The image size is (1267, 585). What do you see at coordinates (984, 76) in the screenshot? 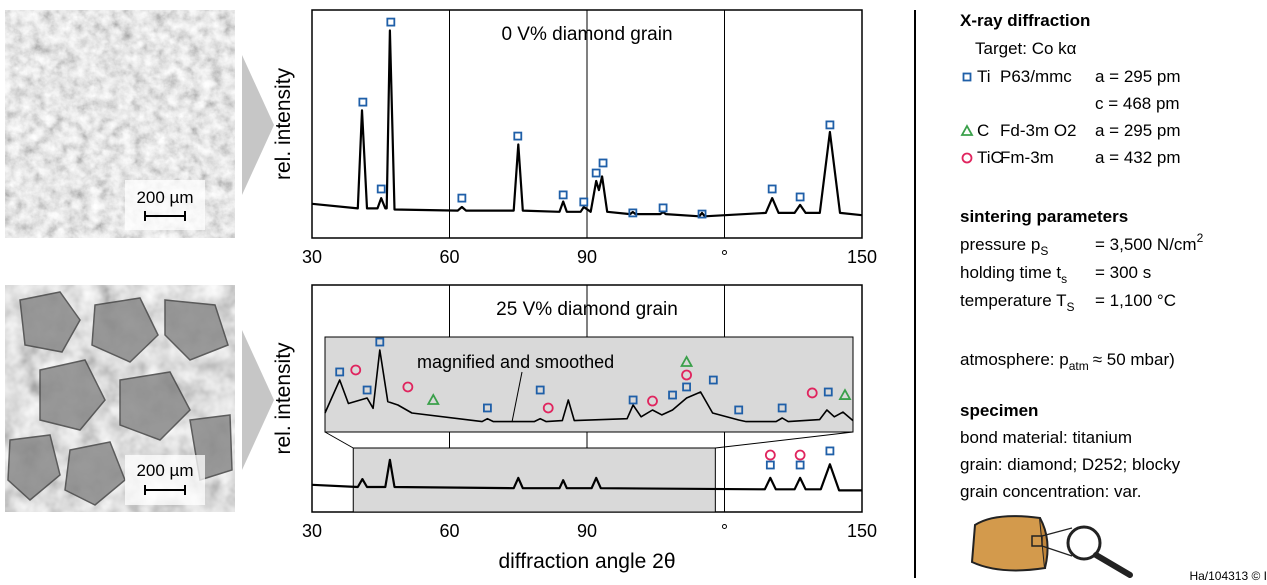
I see `phase-name: Ti` at bounding box center [984, 76].